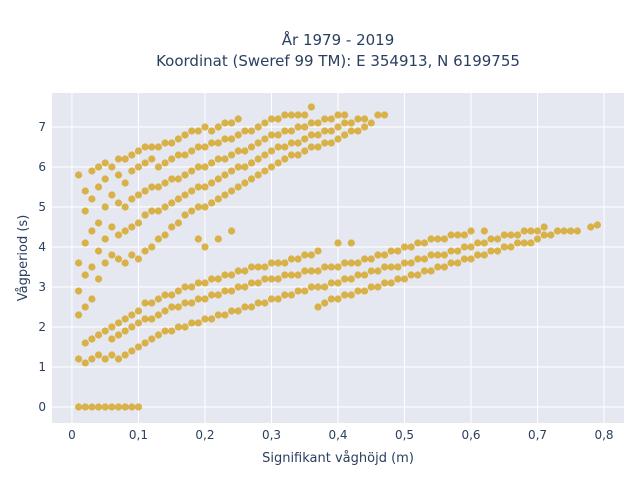 The height and width of the screenshot is (480, 640). Describe the element at coordinates (537, 435) in the screenshot. I see `x-tick-label: 0,7` at that location.